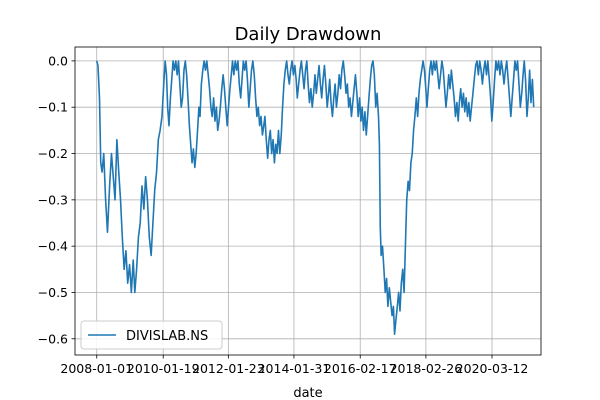  Describe the element at coordinates (53, 107) in the screenshot. I see `y-tick-label: −0.1` at that location.